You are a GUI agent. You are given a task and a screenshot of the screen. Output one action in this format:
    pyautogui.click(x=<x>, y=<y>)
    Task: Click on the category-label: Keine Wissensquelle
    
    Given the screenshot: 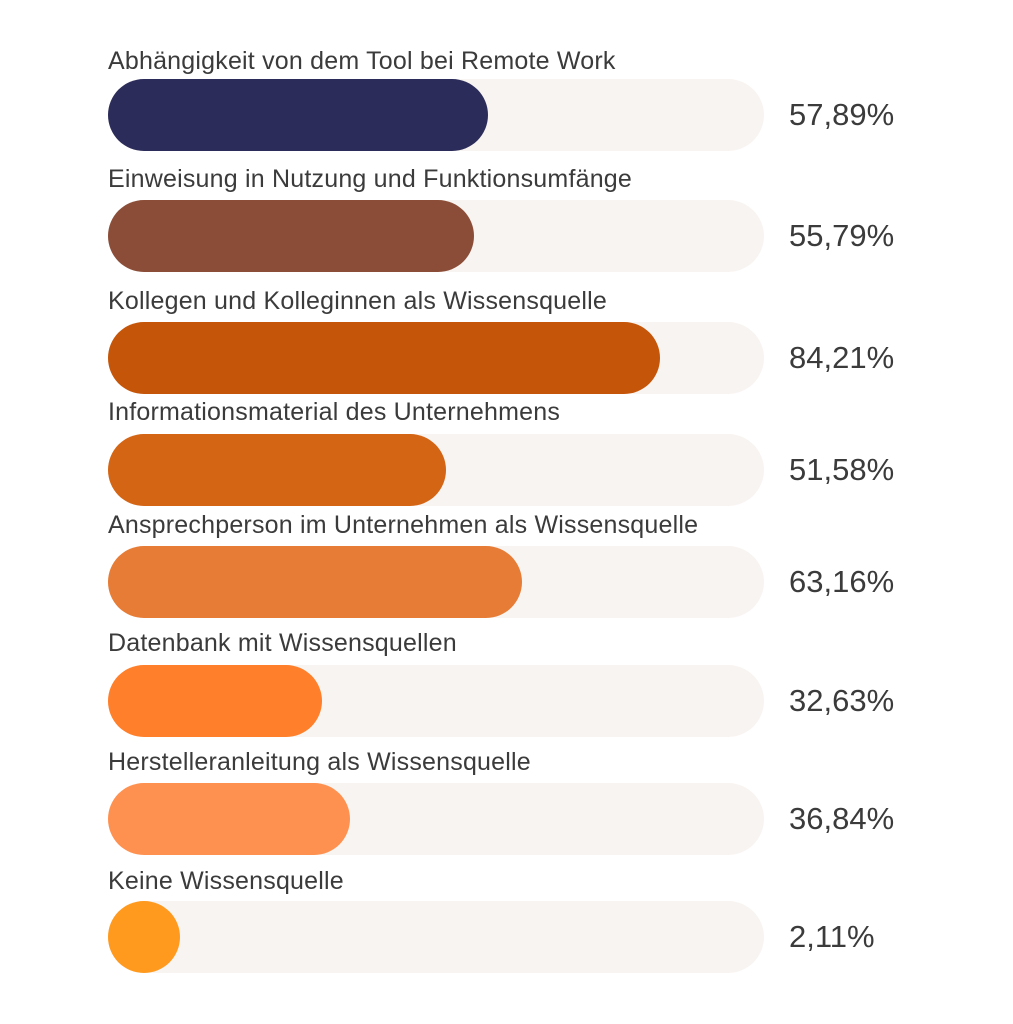 What is the action you would take?
    pyautogui.click(x=226, y=881)
    